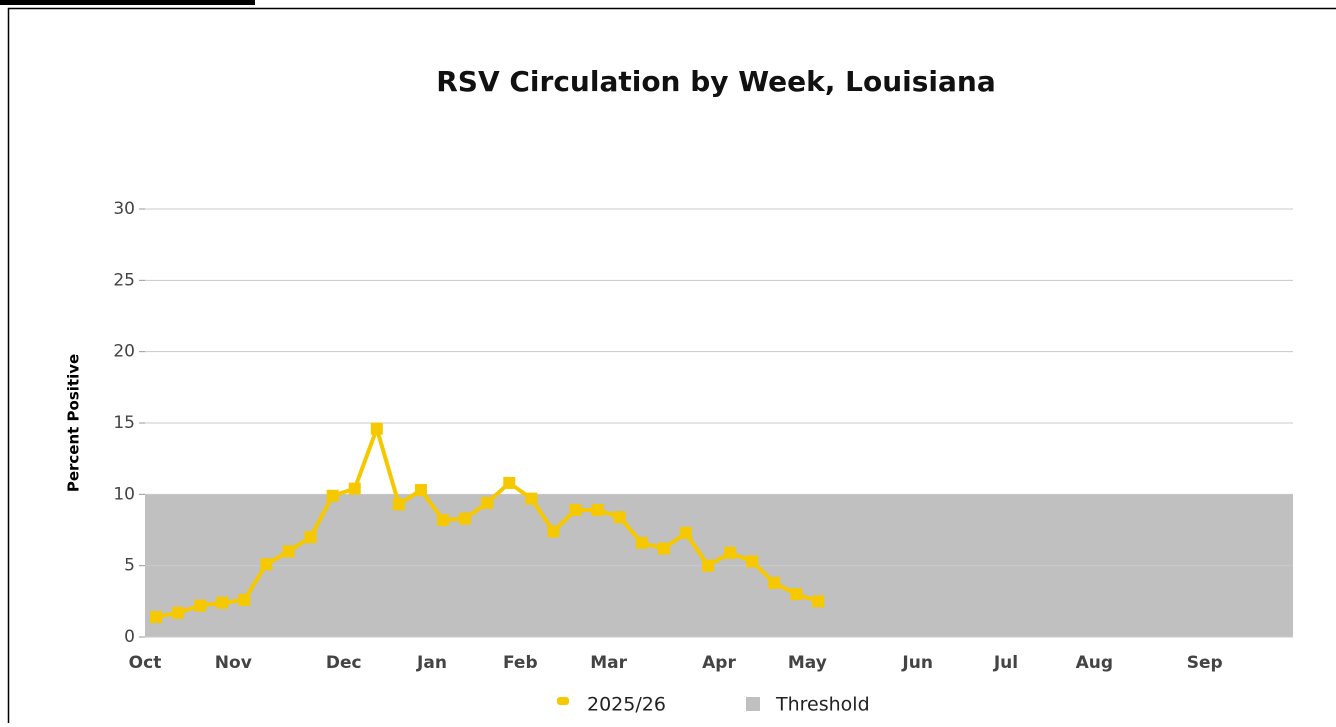 The height and width of the screenshot is (727, 1336). I want to click on x-tick-label: Mar, so click(608, 663).